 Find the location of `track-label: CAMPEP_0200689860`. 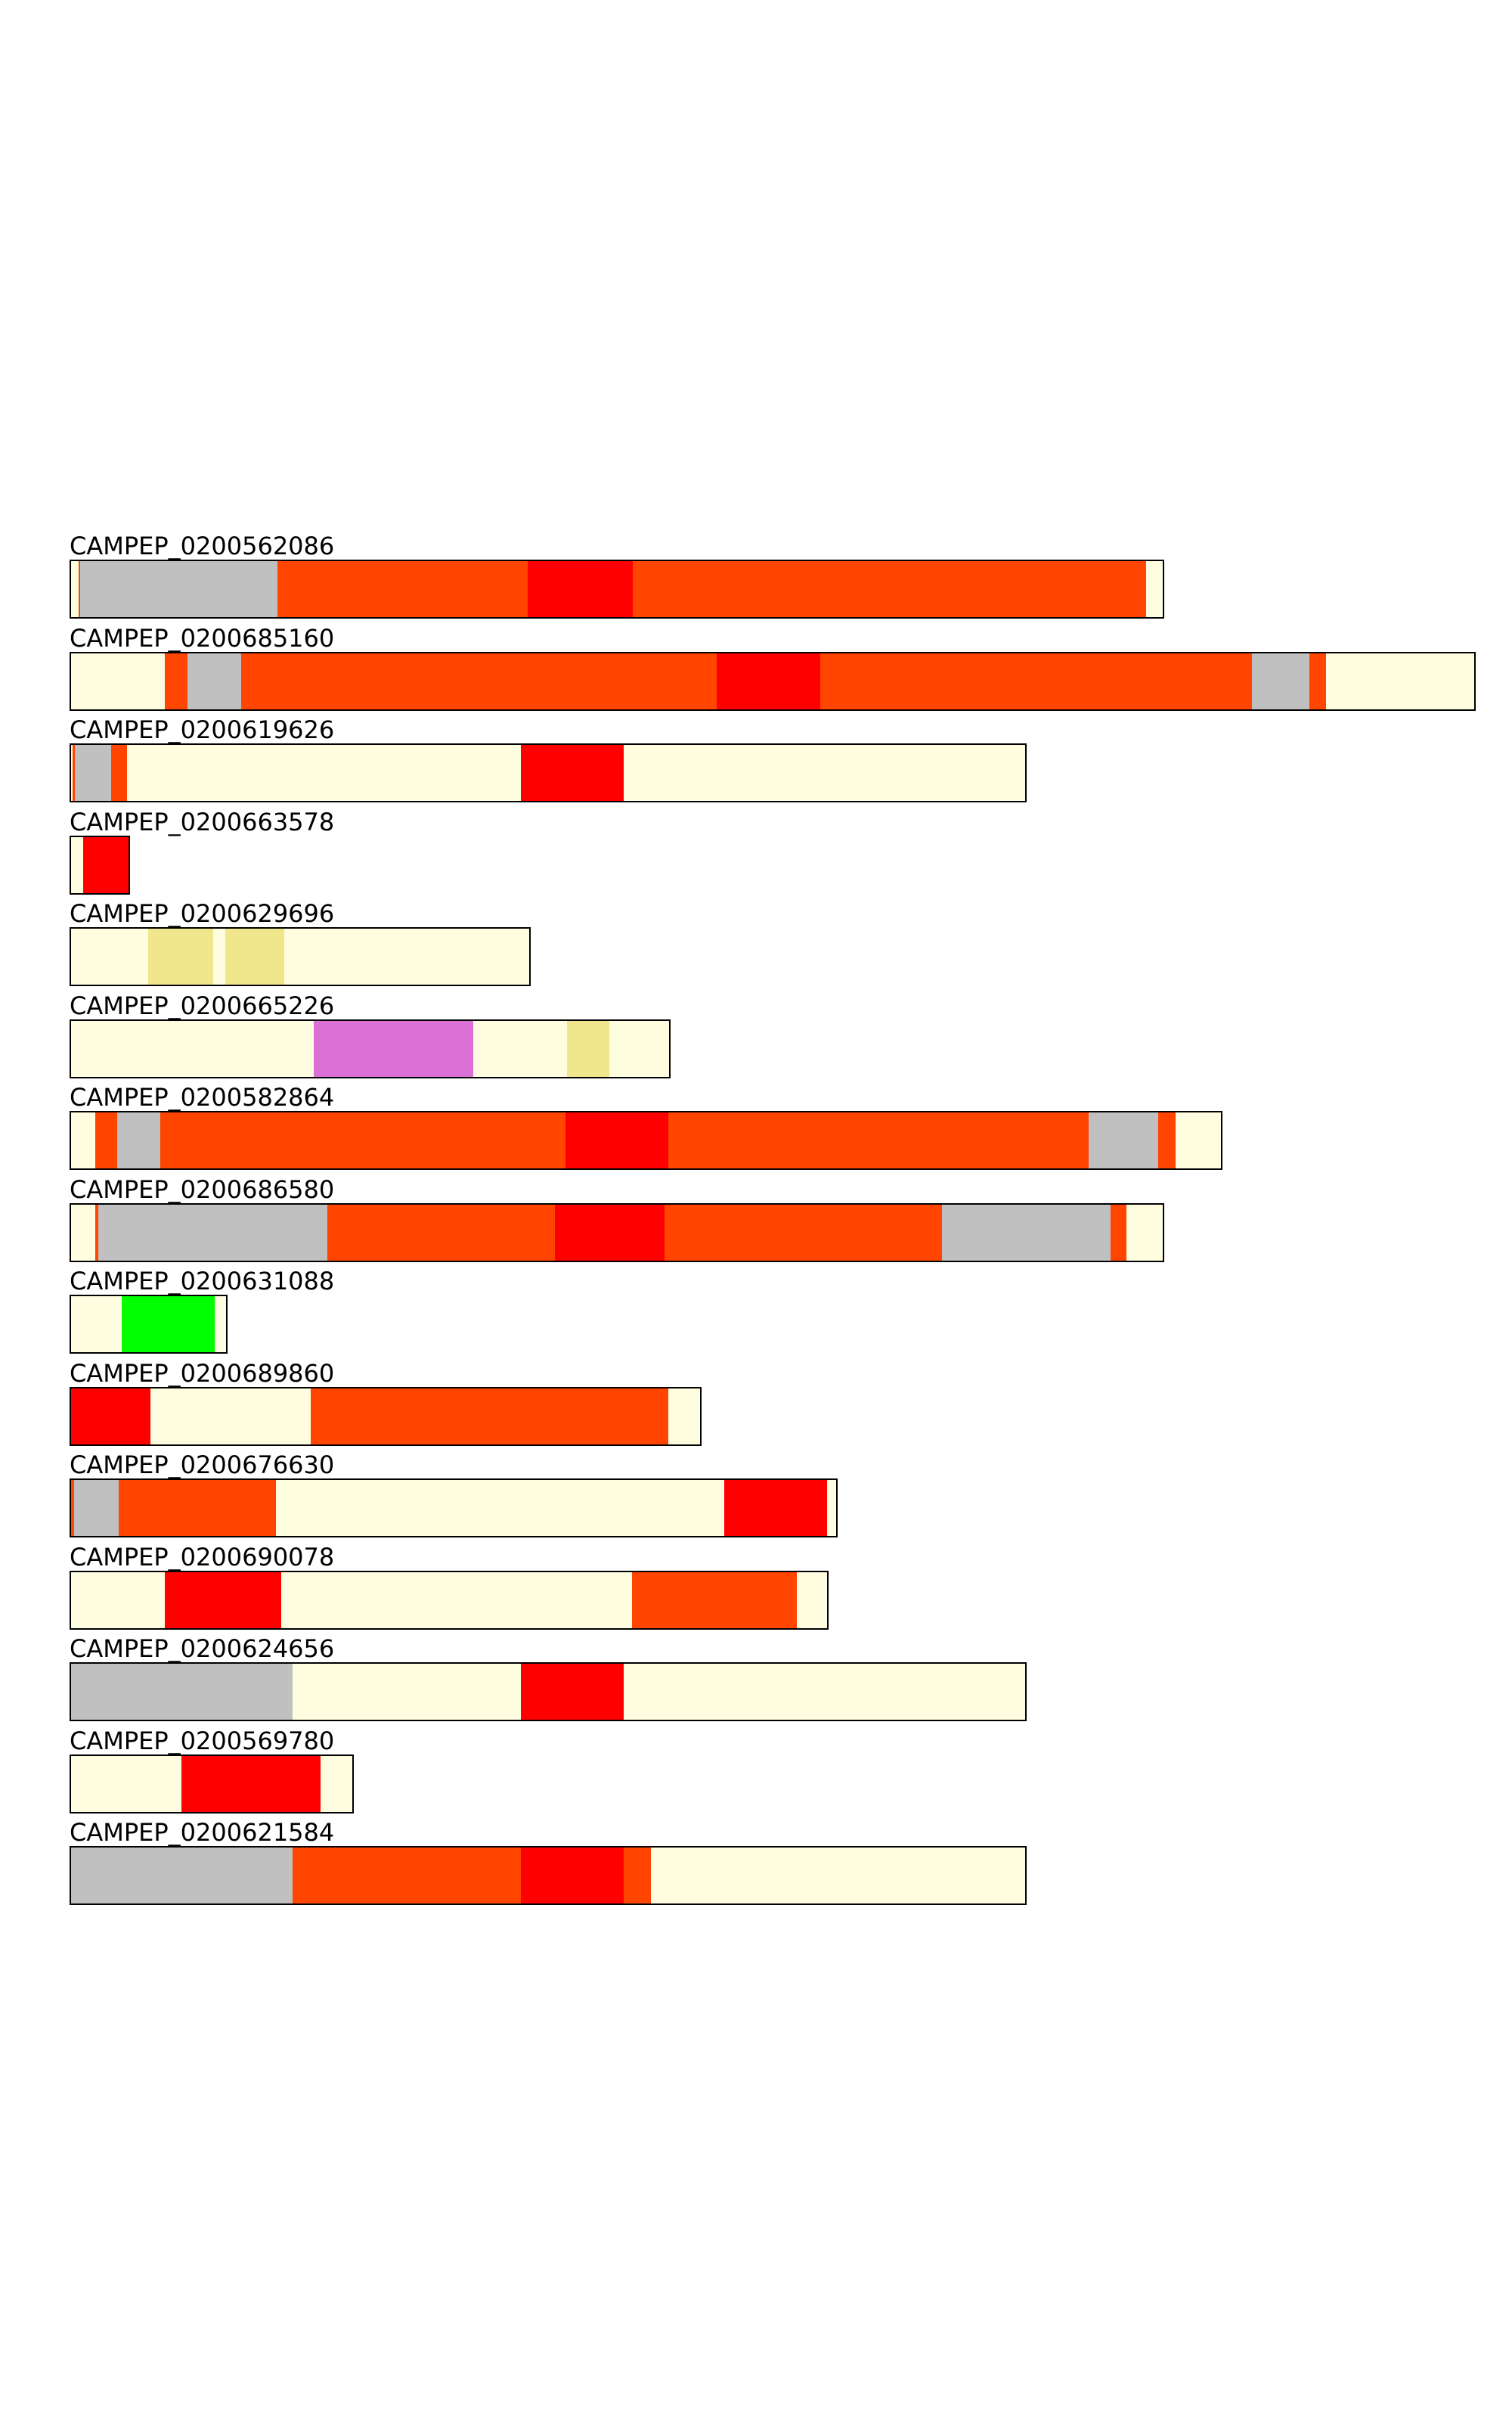

track-label: CAMPEP_0200689860 is located at coordinates (203, 1373).